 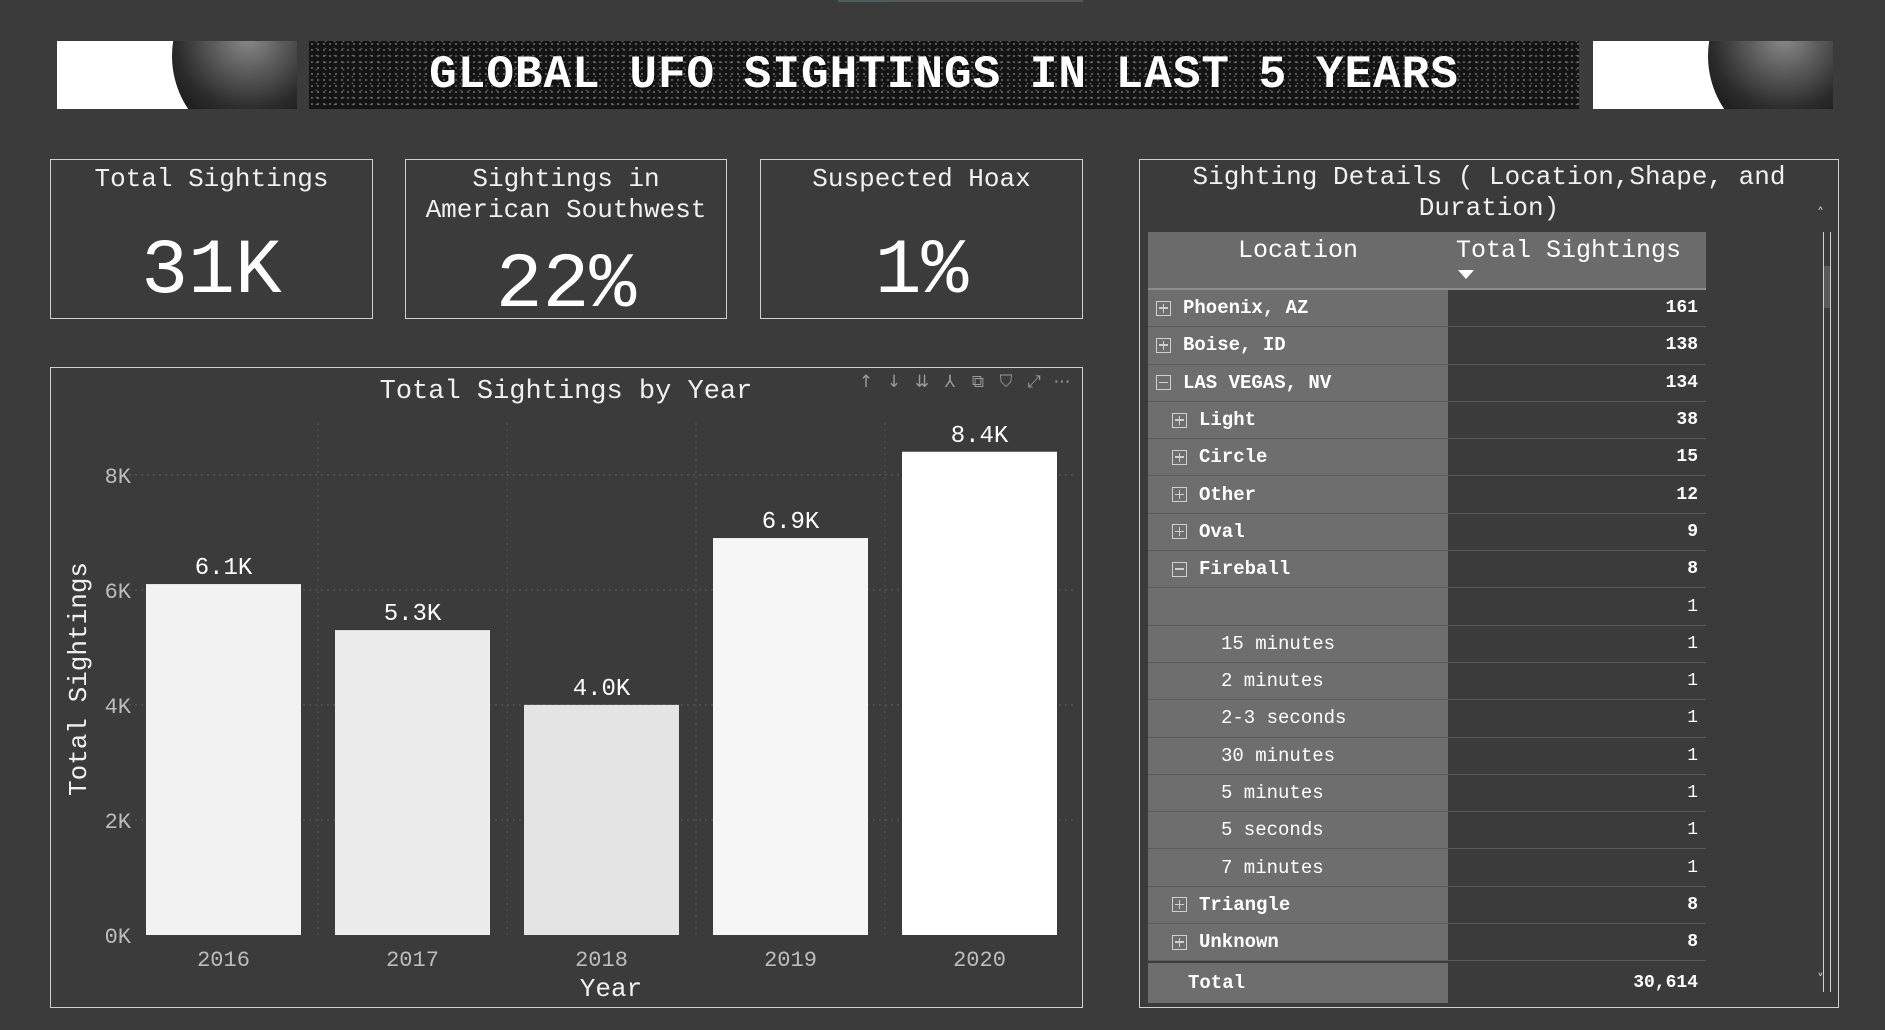 I want to click on row-label: Circle, so click(x=1233, y=457).